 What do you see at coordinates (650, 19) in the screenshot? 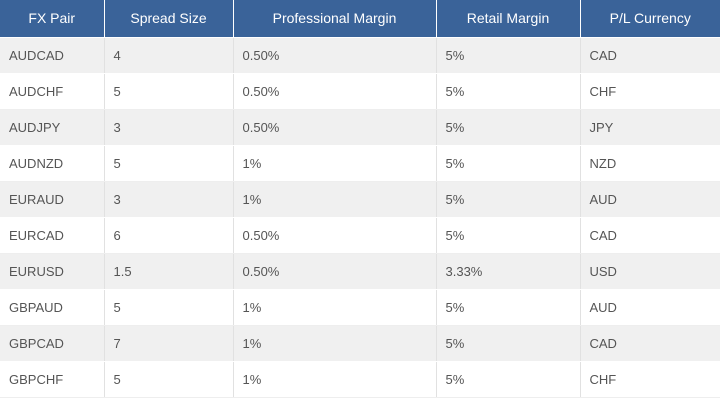
I see `header-pl-currency: P/L Currency` at bounding box center [650, 19].